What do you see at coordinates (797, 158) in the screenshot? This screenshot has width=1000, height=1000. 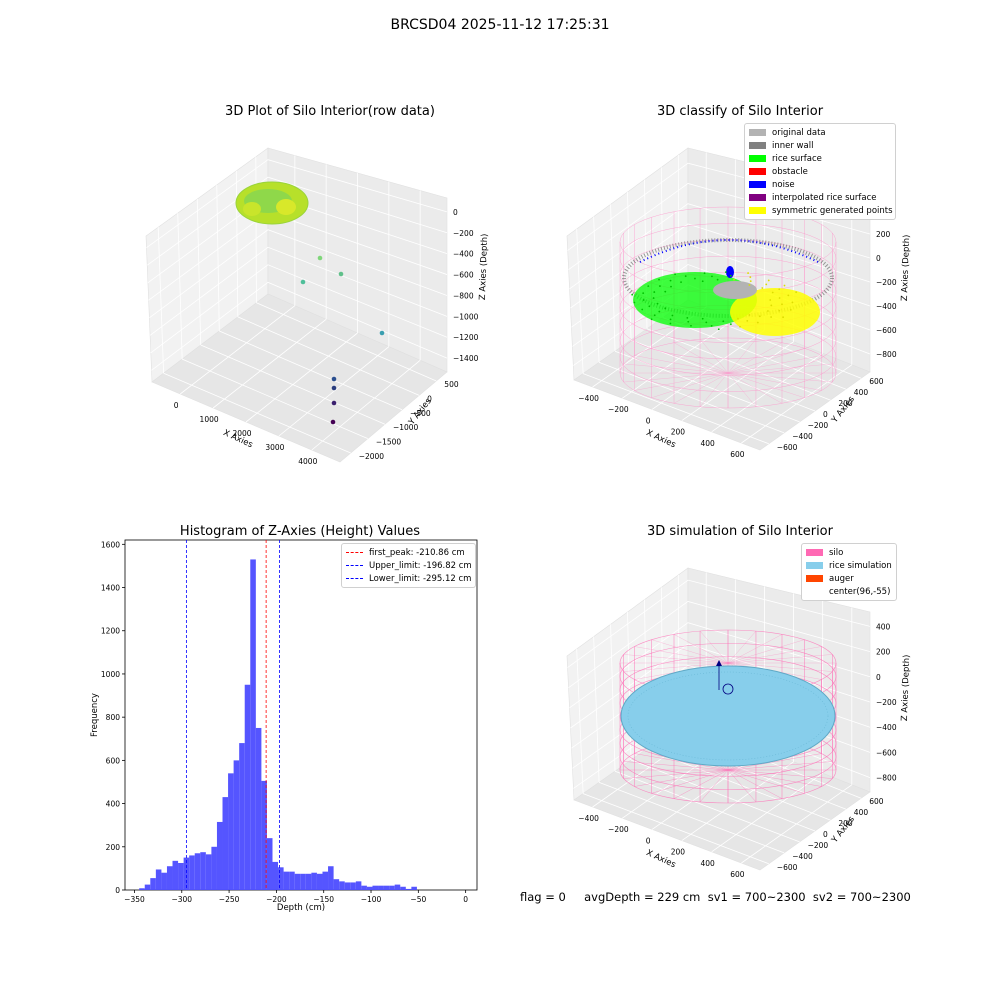 I see `legend-label: rice surface` at bounding box center [797, 158].